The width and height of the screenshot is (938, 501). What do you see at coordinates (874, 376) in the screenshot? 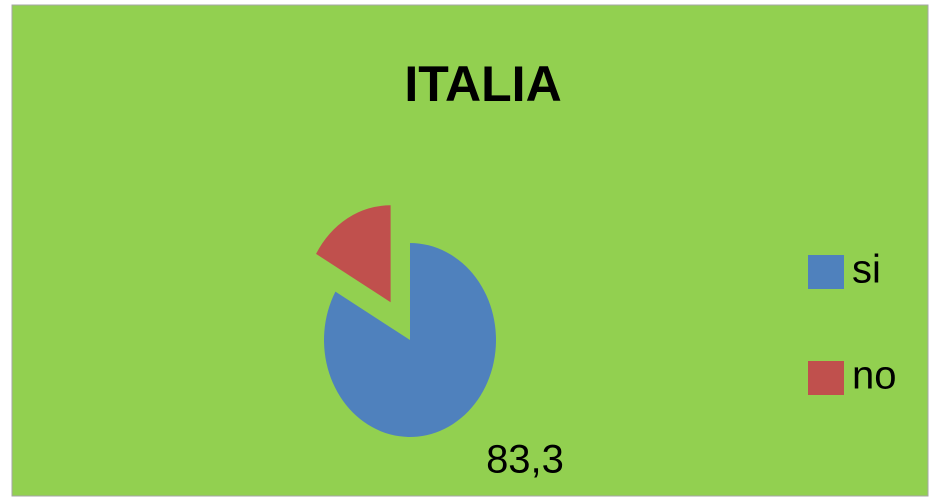
I see `legend-label: no` at bounding box center [874, 376].